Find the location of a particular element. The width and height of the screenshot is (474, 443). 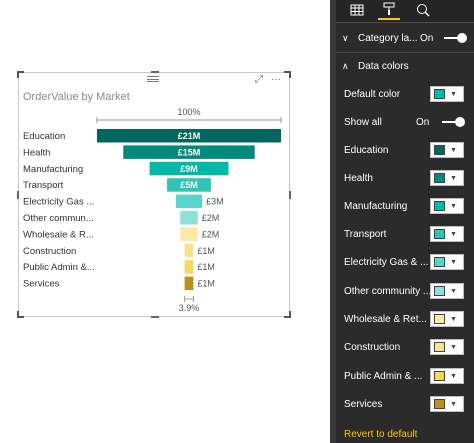

analytics-magnifier-icon is located at coordinates (423, 10).